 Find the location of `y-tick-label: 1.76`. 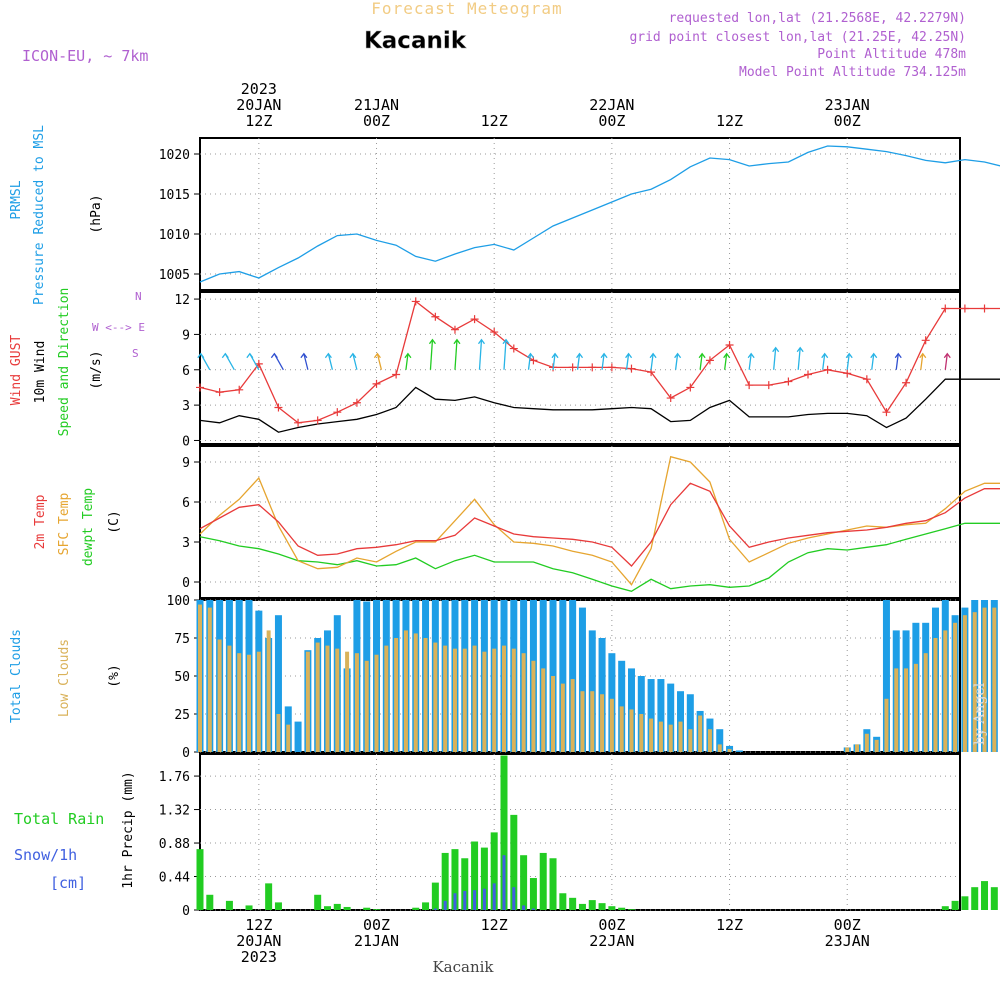

y-tick-label: 1.76 is located at coordinates (174, 777).